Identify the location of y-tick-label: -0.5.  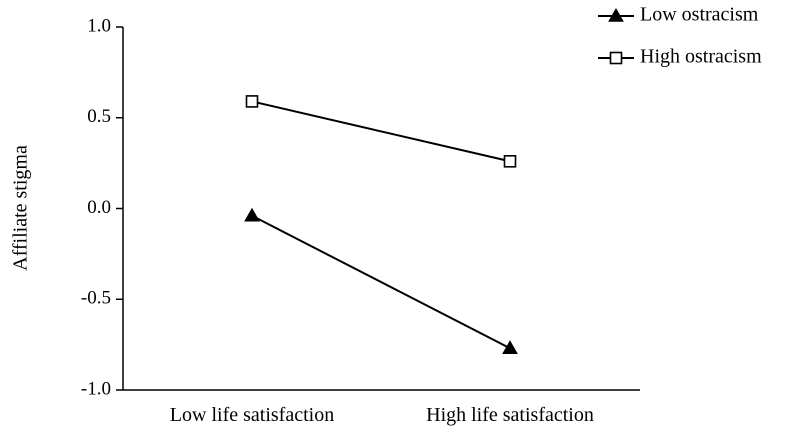
(96, 298).